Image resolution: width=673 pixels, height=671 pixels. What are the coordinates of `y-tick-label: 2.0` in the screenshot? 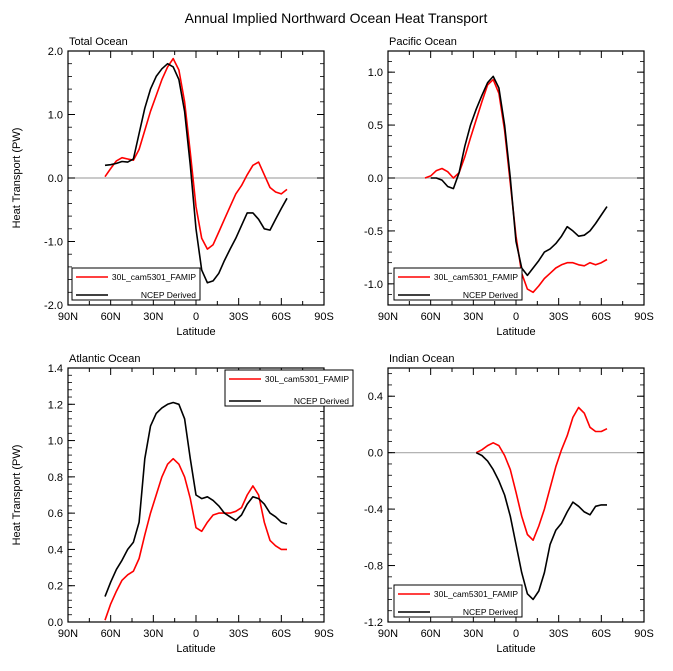 It's located at (55, 52).